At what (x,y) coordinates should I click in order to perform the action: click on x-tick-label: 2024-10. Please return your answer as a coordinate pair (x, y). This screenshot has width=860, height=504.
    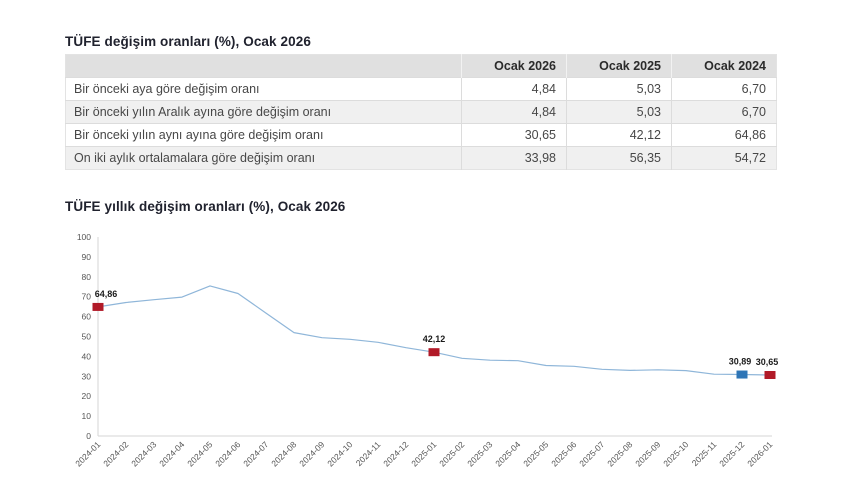
    Looking at the image, I should click on (339, 453).